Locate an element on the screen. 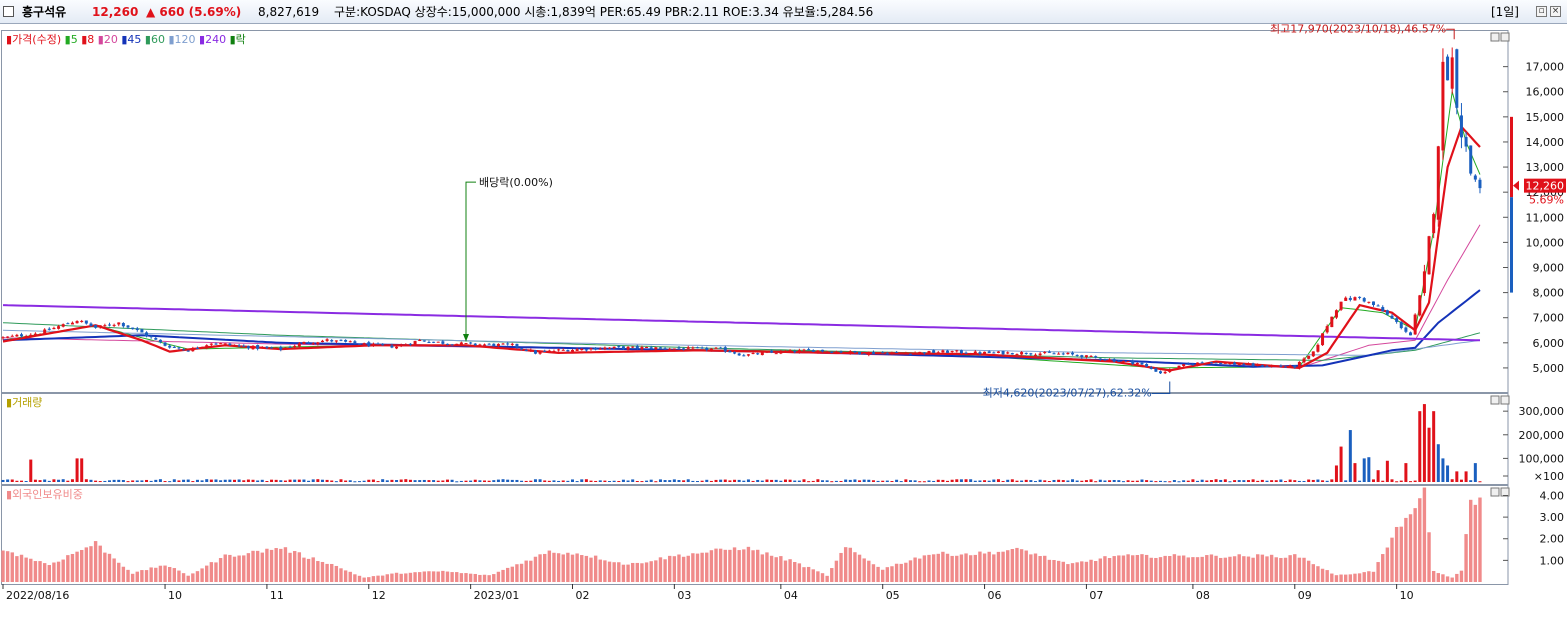  close-icon: × is located at coordinates (1555, 11).